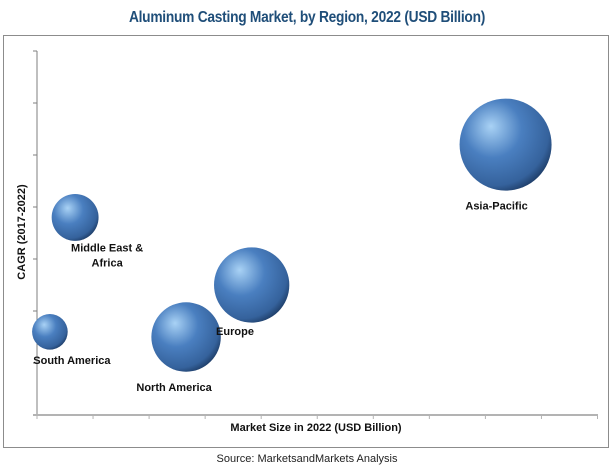 The height and width of the screenshot is (470, 614). I want to click on source-note: Source: MarketsandMarkets Analysis, so click(307, 459).